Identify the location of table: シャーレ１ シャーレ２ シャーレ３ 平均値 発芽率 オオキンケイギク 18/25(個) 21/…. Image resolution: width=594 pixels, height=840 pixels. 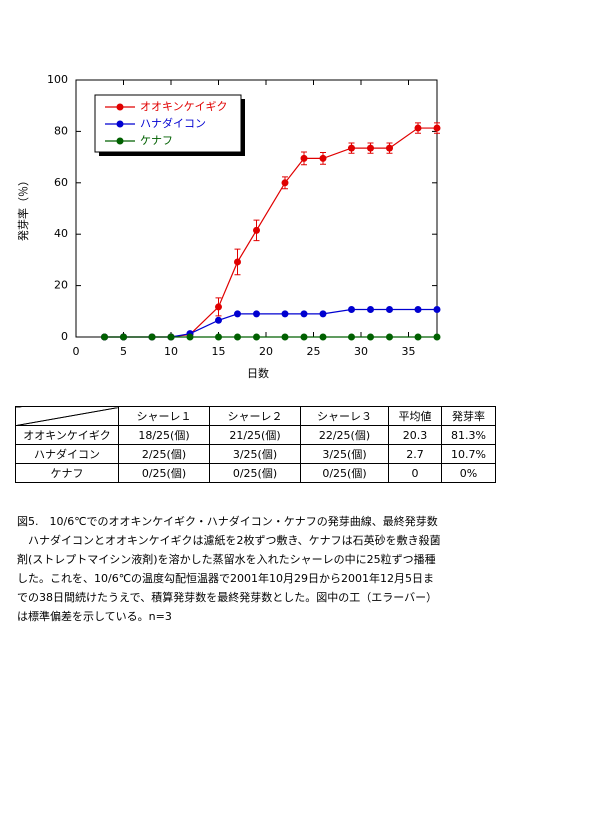
(255, 444).